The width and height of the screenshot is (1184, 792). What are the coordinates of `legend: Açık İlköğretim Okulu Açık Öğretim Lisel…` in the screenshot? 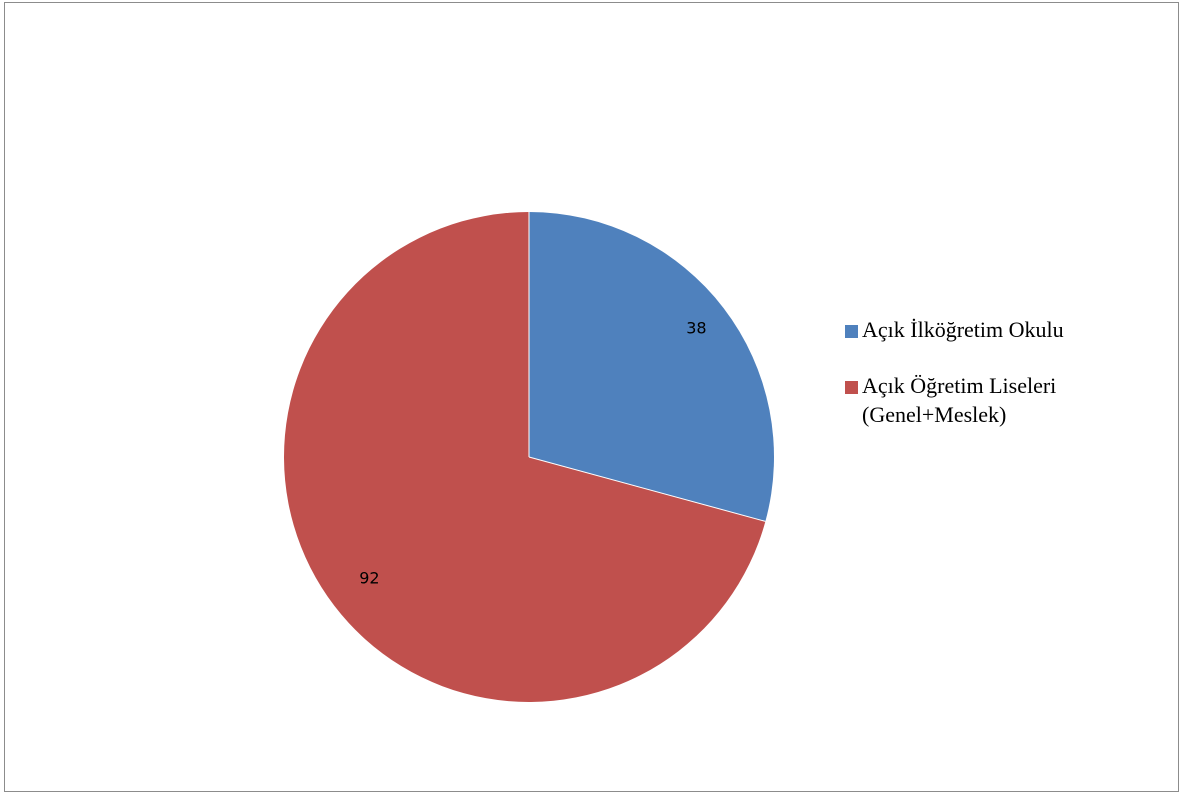 It's located at (1010, 385).